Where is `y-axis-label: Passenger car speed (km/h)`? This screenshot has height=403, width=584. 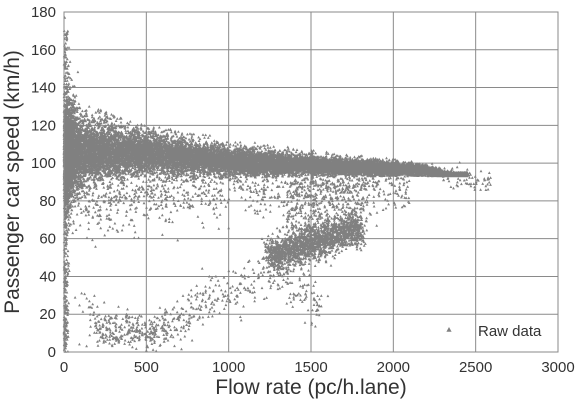
y-axis-label: Passenger car speed (km/h) is located at coordinates (12, 182).